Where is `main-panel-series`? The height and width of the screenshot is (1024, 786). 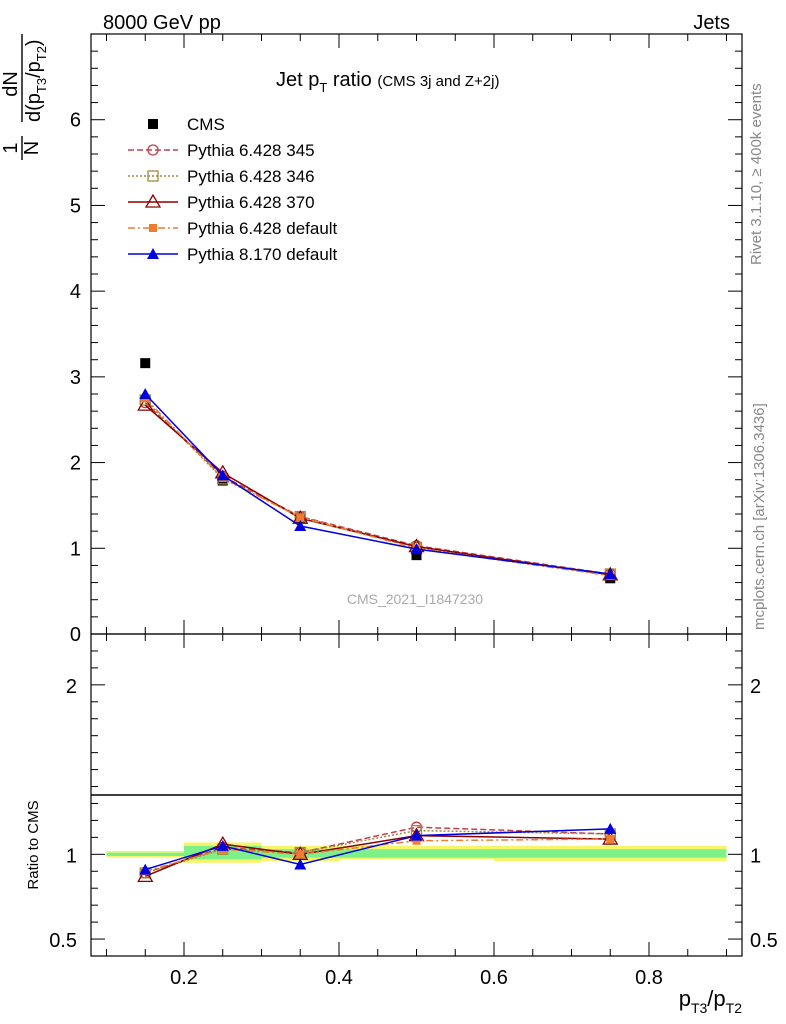
main-panel-series is located at coordinates (378, 471).